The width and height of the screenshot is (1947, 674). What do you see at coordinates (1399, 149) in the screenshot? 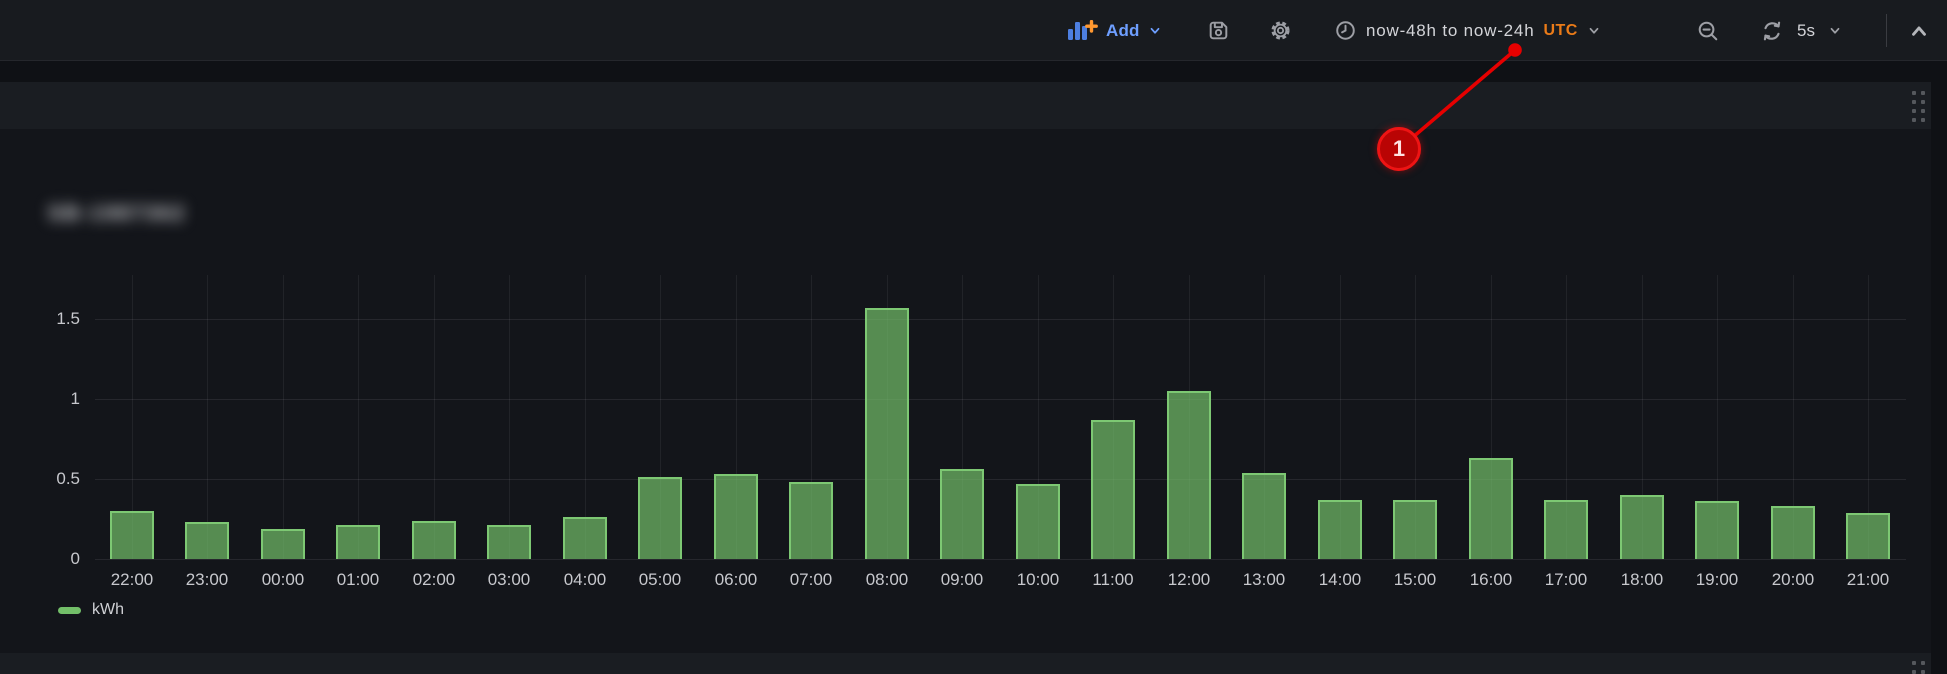
I see `annotation-badge-1: 1` at bounding box center [1399, 149].